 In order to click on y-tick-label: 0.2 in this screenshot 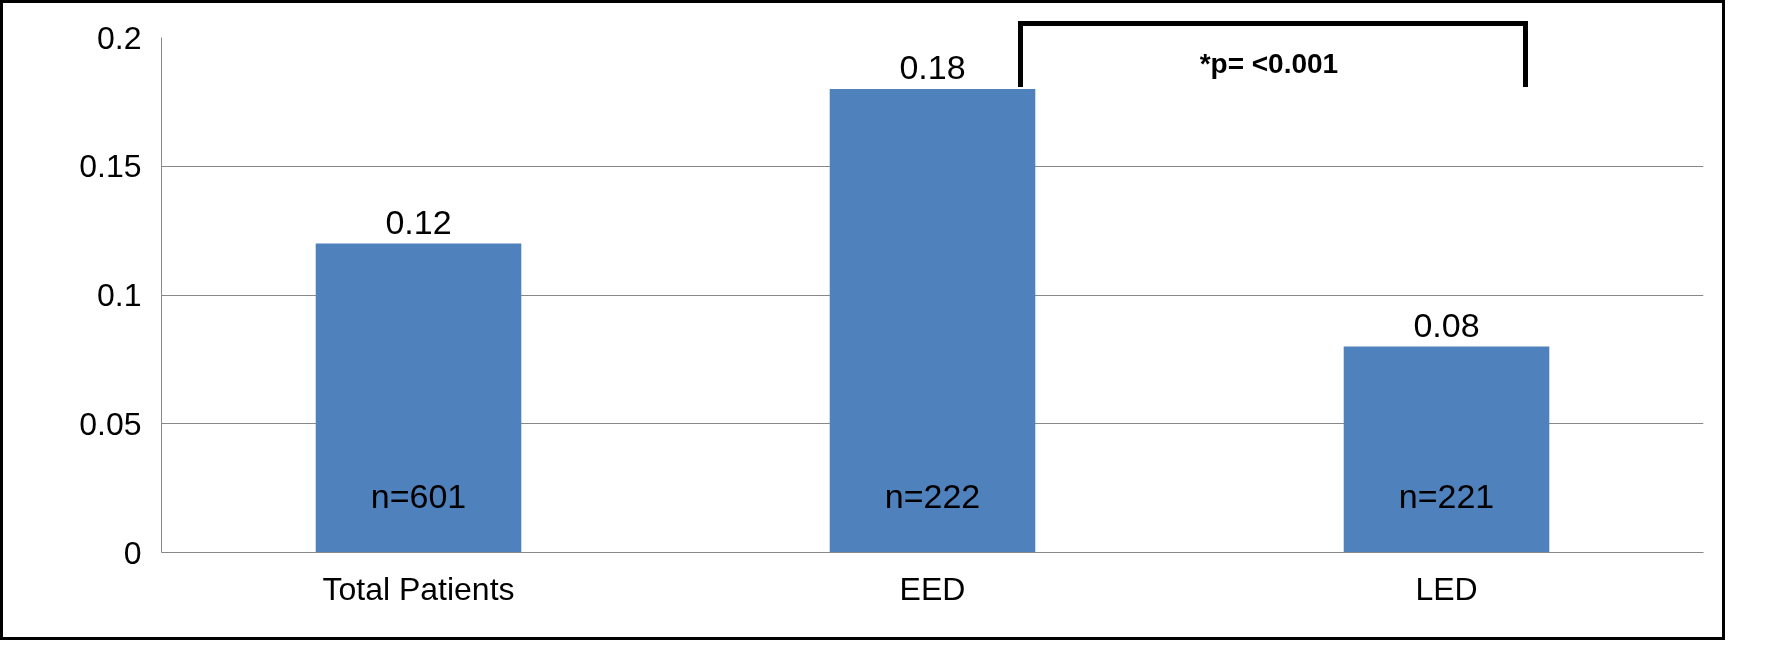, I will do `click(119, 37)`.